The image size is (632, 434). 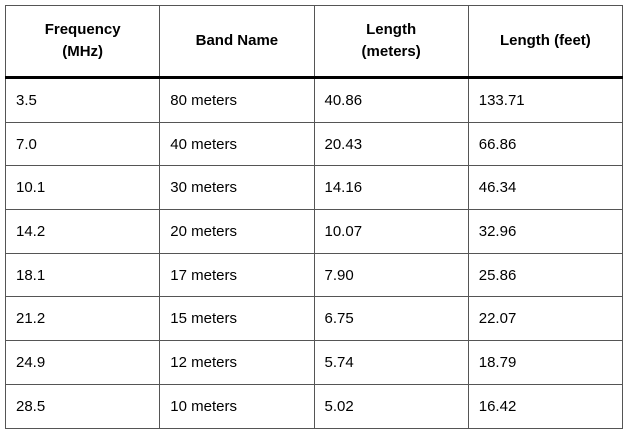 I want to click on table-row: 28.5 10 meters 5.02 16.42, so click(x=314, y=406).